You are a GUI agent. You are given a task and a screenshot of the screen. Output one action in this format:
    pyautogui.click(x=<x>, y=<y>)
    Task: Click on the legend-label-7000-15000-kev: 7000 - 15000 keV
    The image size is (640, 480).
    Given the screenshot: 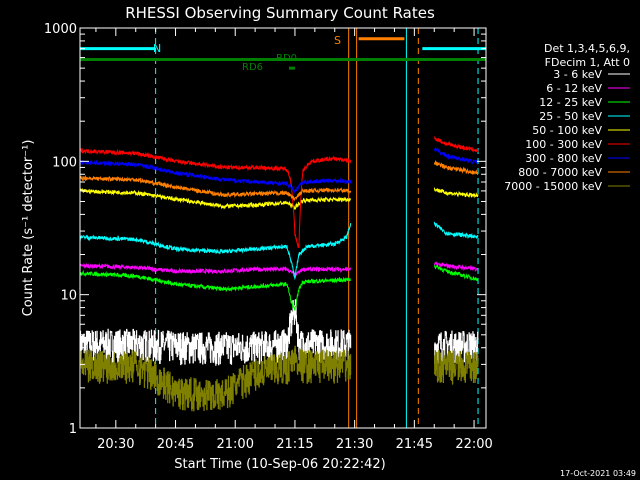 What is the action you would take?
    pyautogui.click(x=553, y=186)
    